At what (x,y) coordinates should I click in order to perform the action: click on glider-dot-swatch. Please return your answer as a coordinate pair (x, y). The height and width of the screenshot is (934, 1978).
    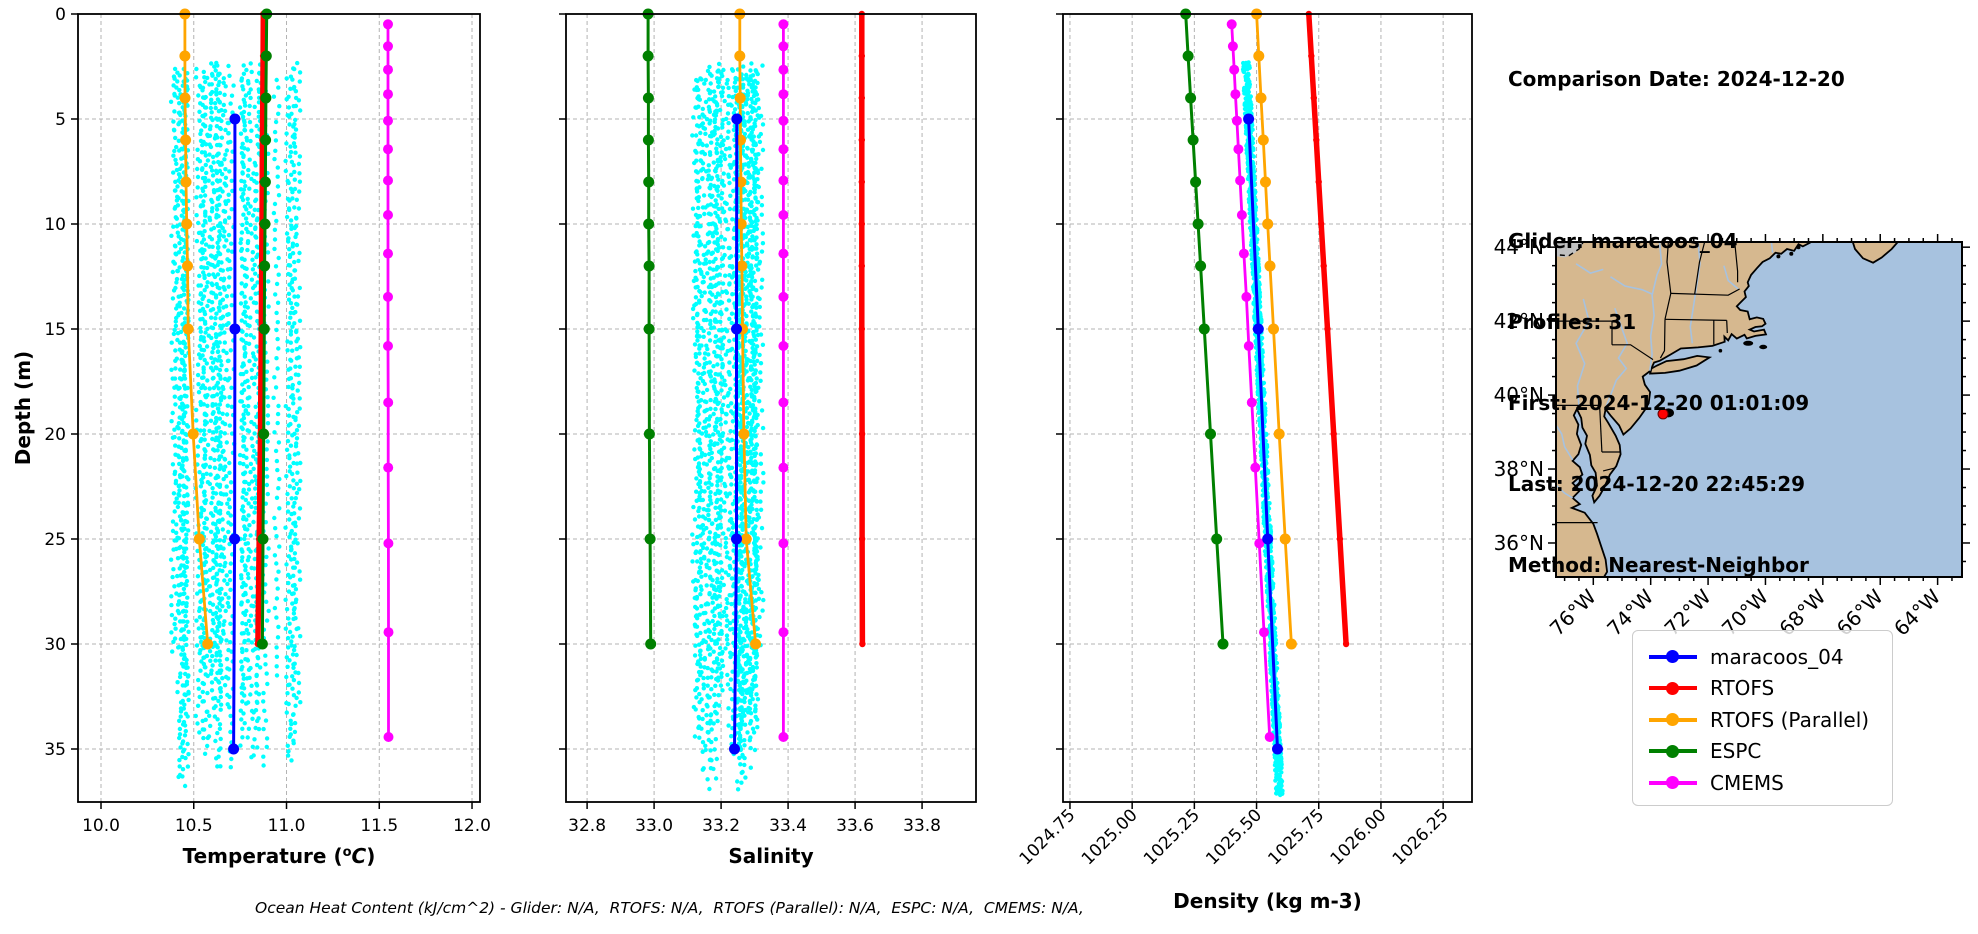
    Looking at the image, I should click on (1672, 657).